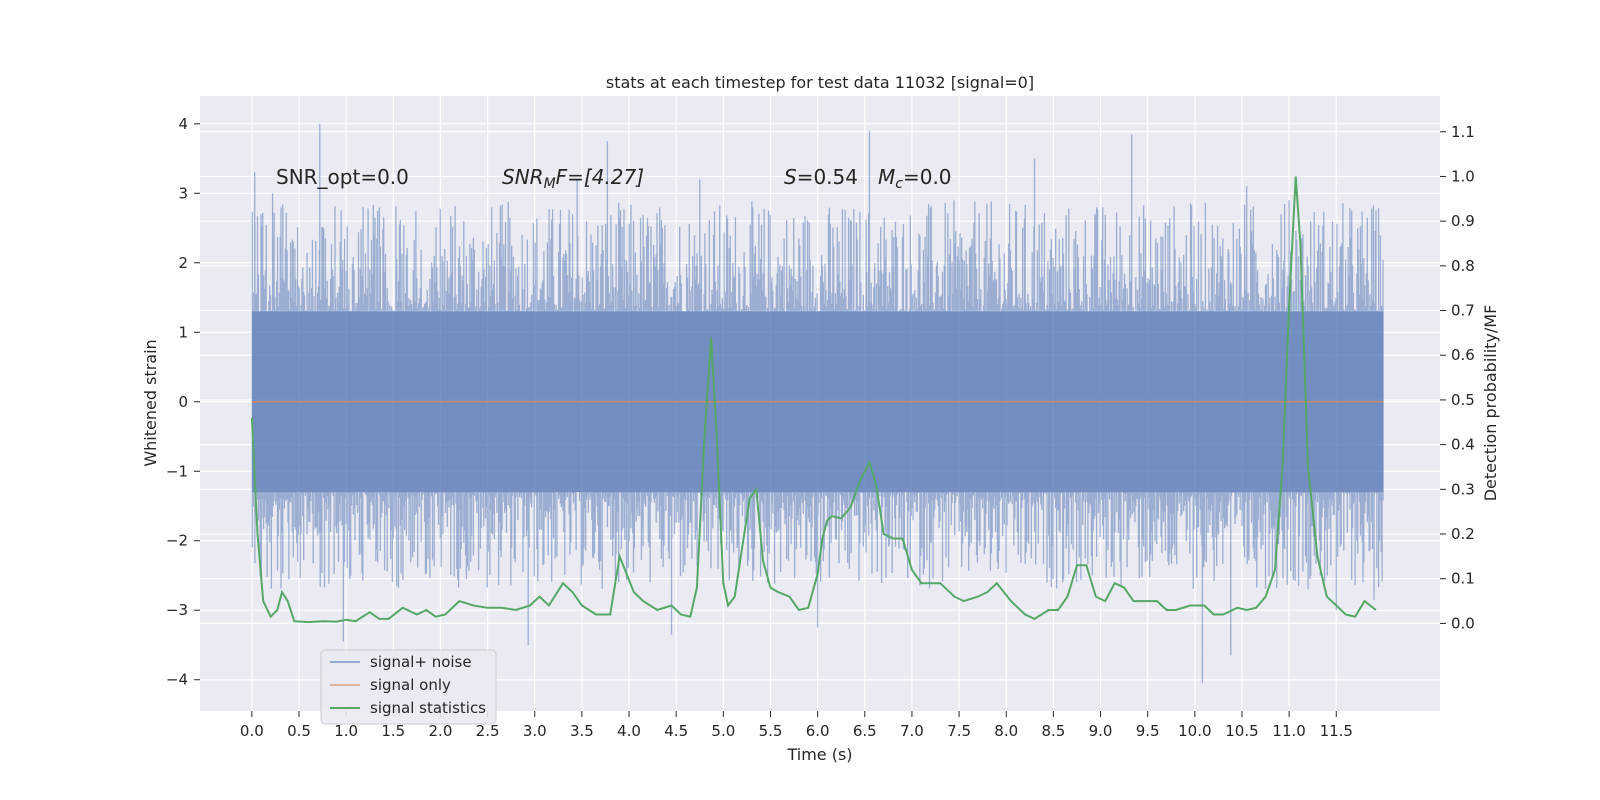  I want to click on annotation-s: S=0.54, so click(821, 177).